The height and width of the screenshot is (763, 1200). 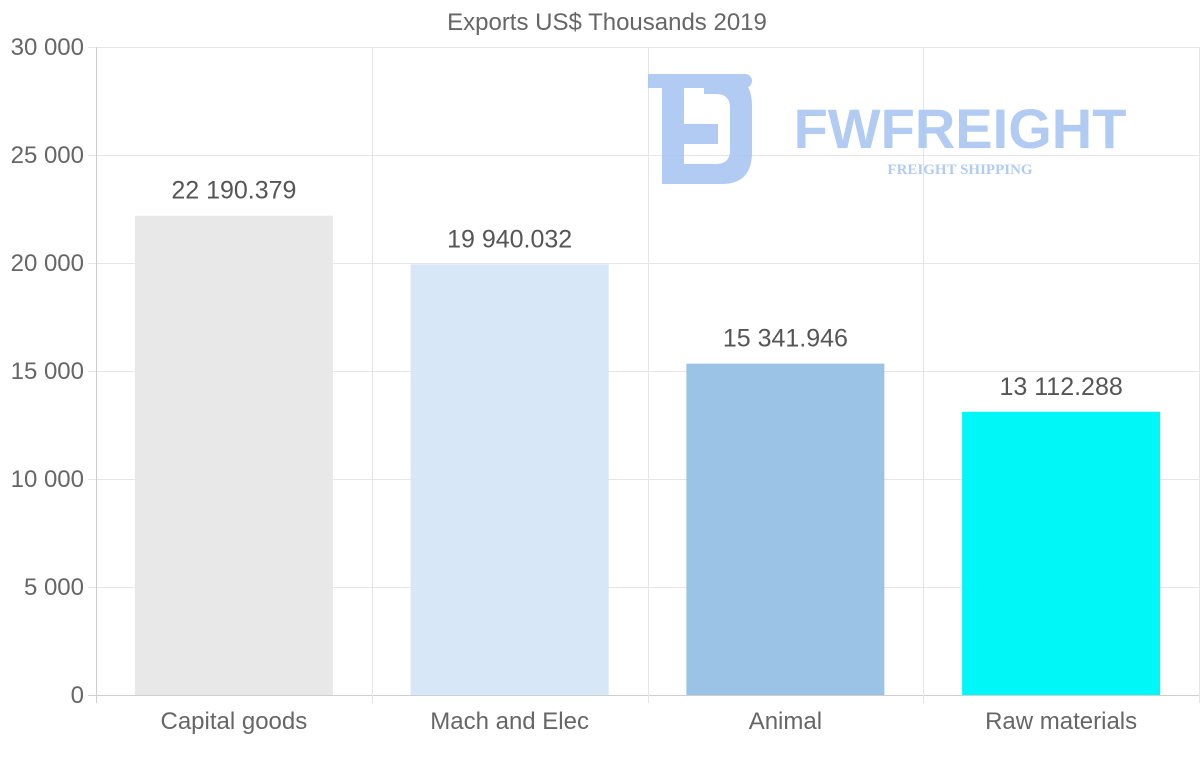 I want to click on x-tick-label: Animal, so click(x=785, y=721).